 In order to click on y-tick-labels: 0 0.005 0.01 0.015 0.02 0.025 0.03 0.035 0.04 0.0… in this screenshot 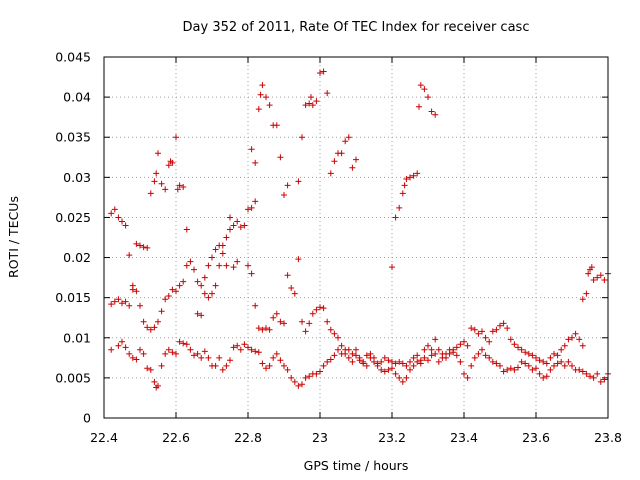, I will do `click(73, 238)`.